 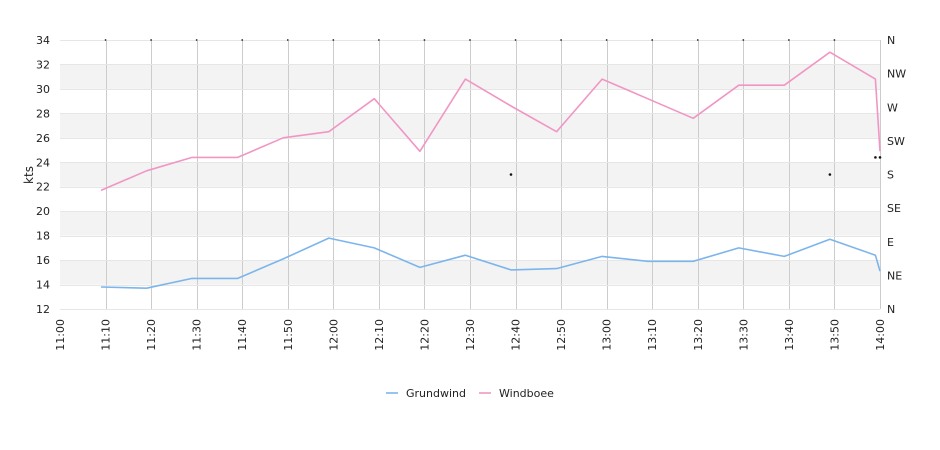 I want to click on y-tick-label: 22, so click(x=43, y=187).